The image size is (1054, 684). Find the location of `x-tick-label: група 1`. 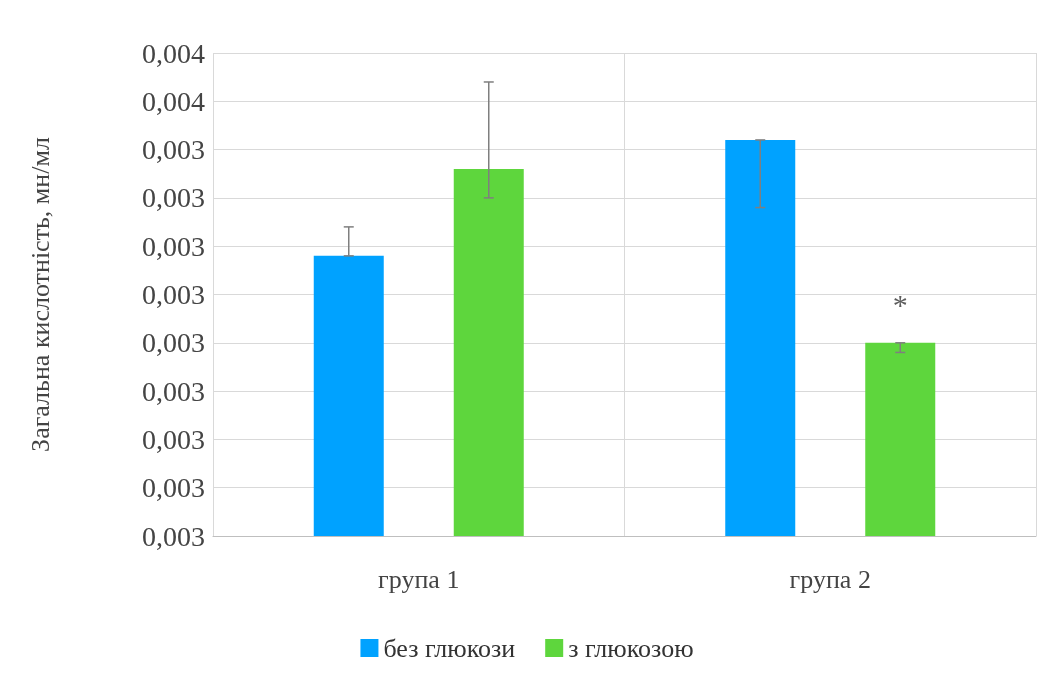

x-tick-label: група 1 is located at coordinates (419, 579).